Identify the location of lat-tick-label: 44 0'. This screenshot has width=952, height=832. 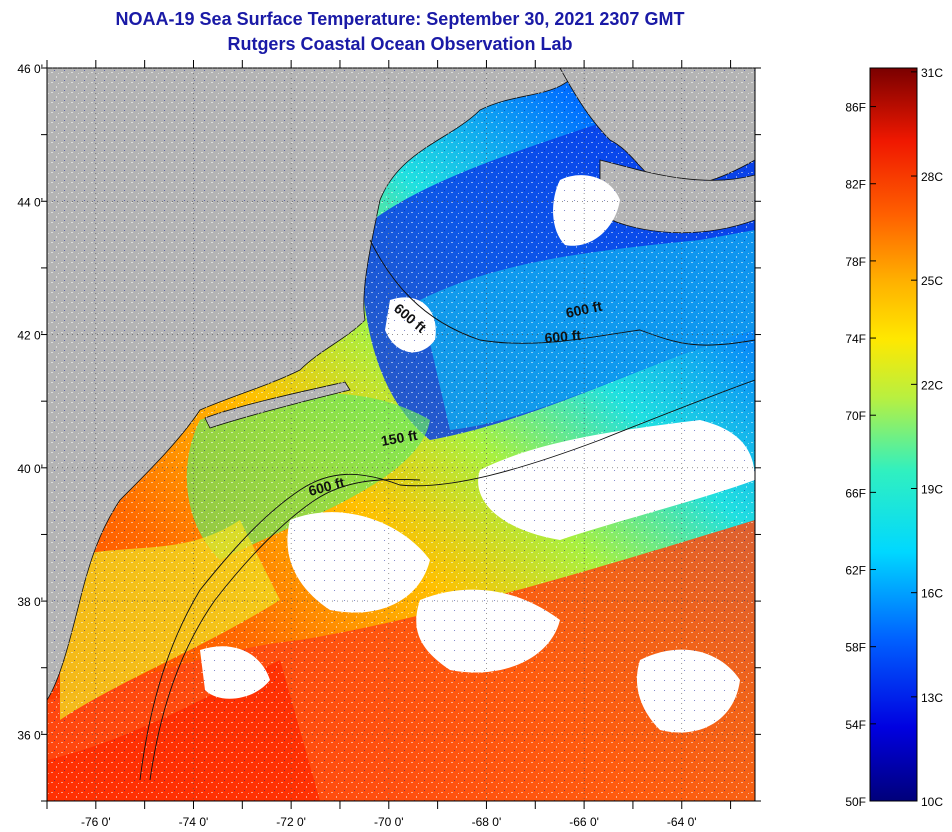
(30, 202).